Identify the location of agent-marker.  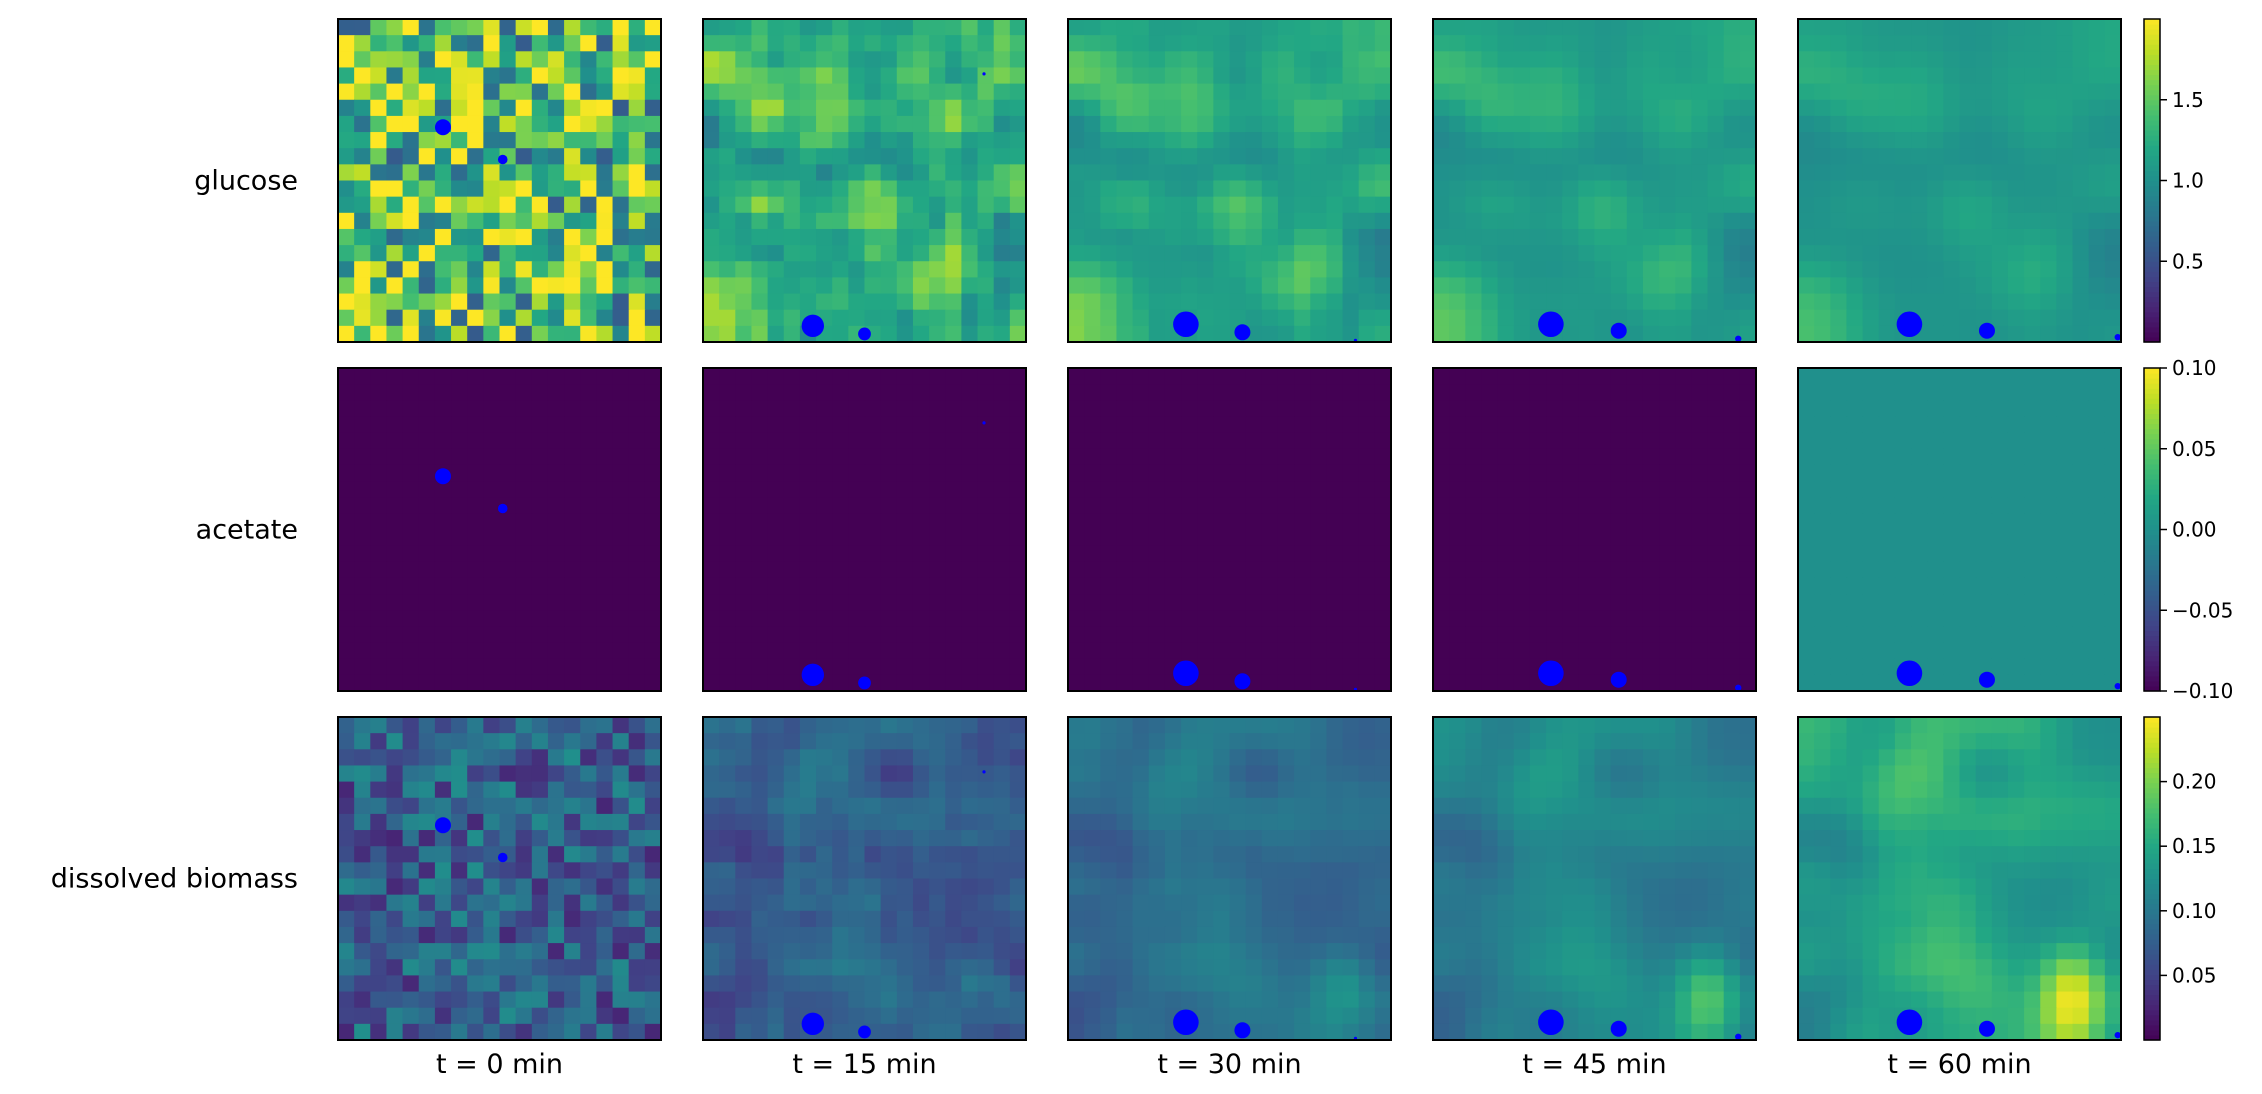
(1738, 687).